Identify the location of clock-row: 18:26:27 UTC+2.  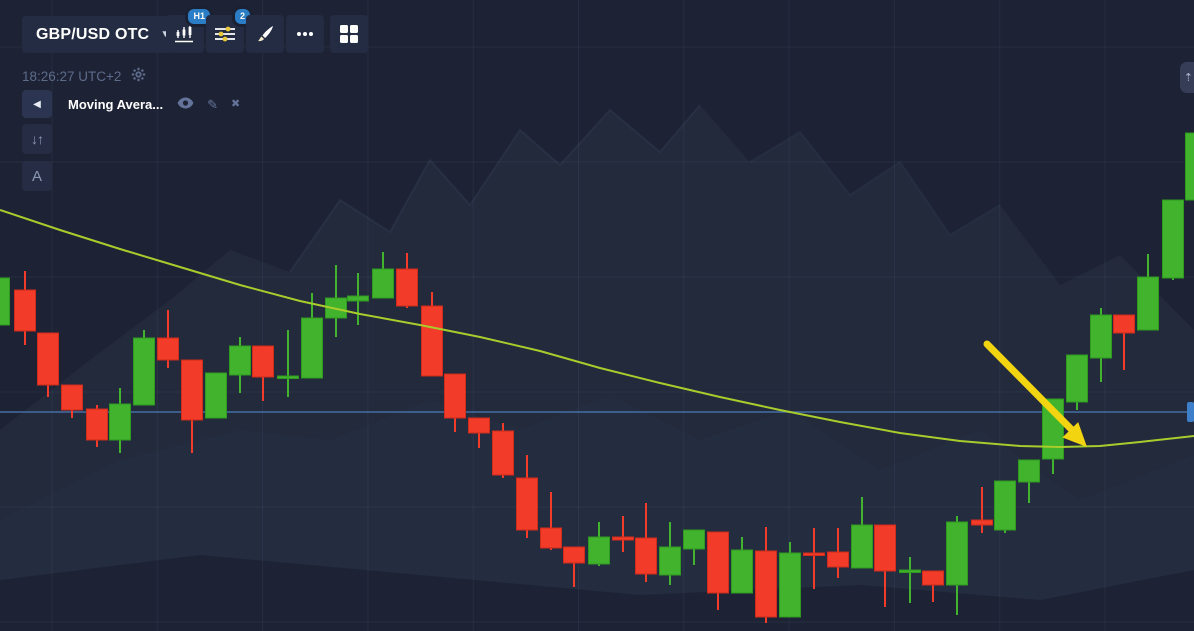
(84, 76).